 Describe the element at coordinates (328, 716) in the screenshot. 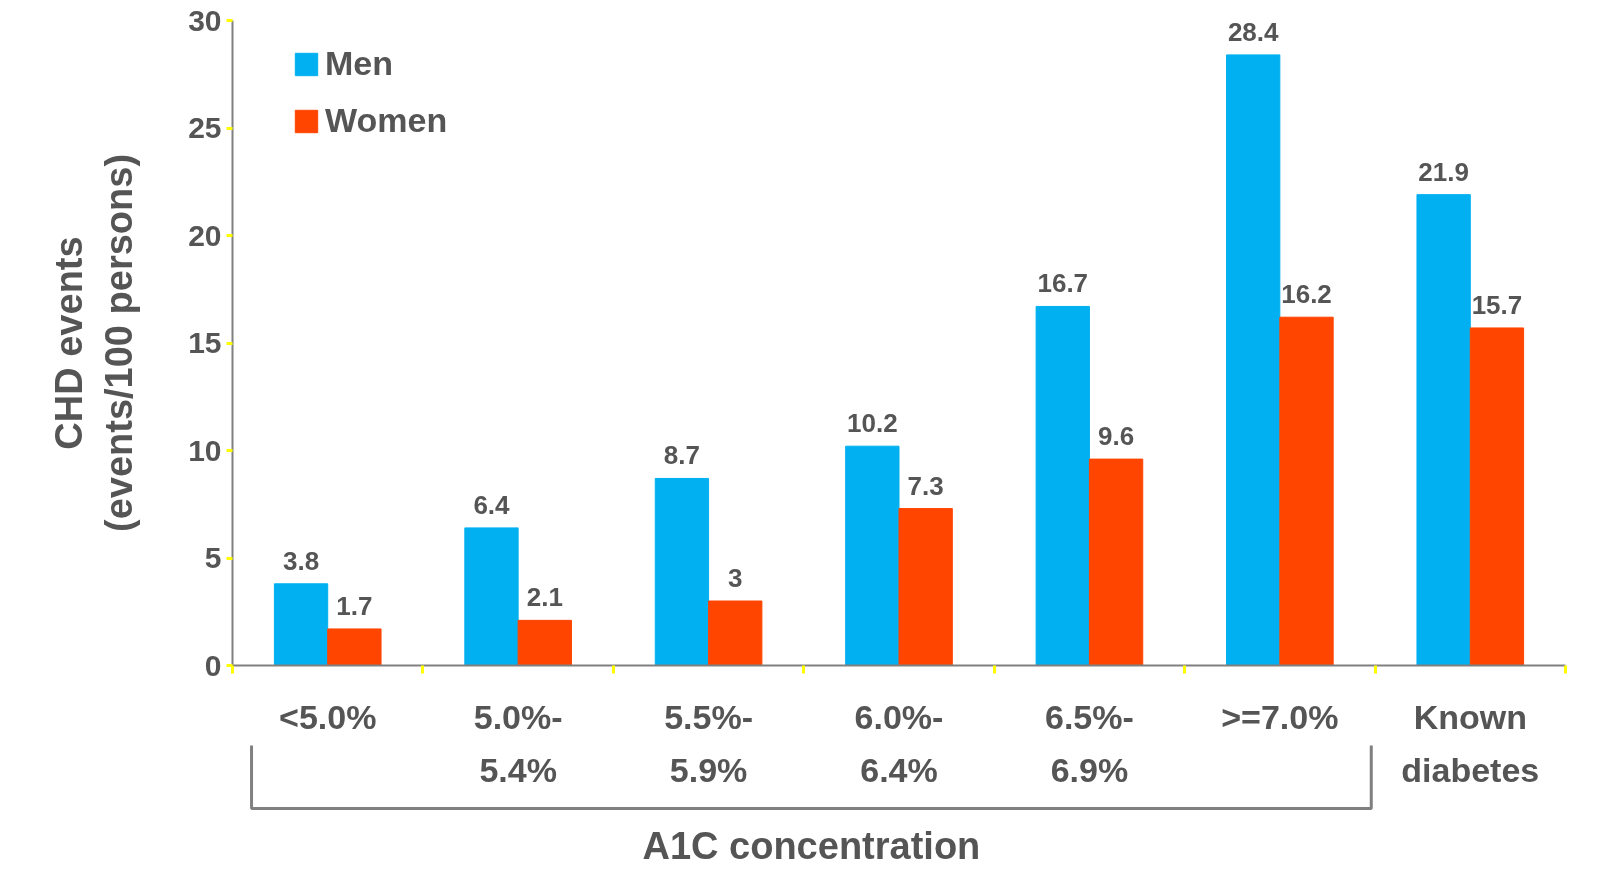

I see `x-tick-label: <5.0%` at that location.